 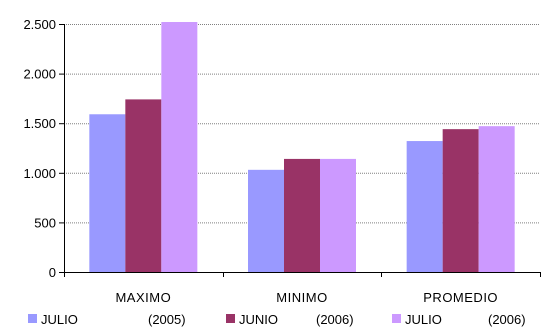 What do you see at coordinates (301, 297) in the screenshot?
I see `category-label: MINIMO` at bounding box center [301, 297].